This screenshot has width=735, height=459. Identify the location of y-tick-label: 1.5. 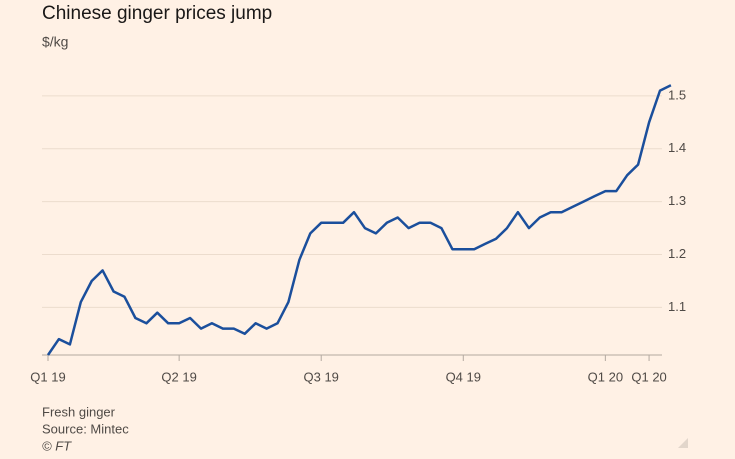
(677, 94).